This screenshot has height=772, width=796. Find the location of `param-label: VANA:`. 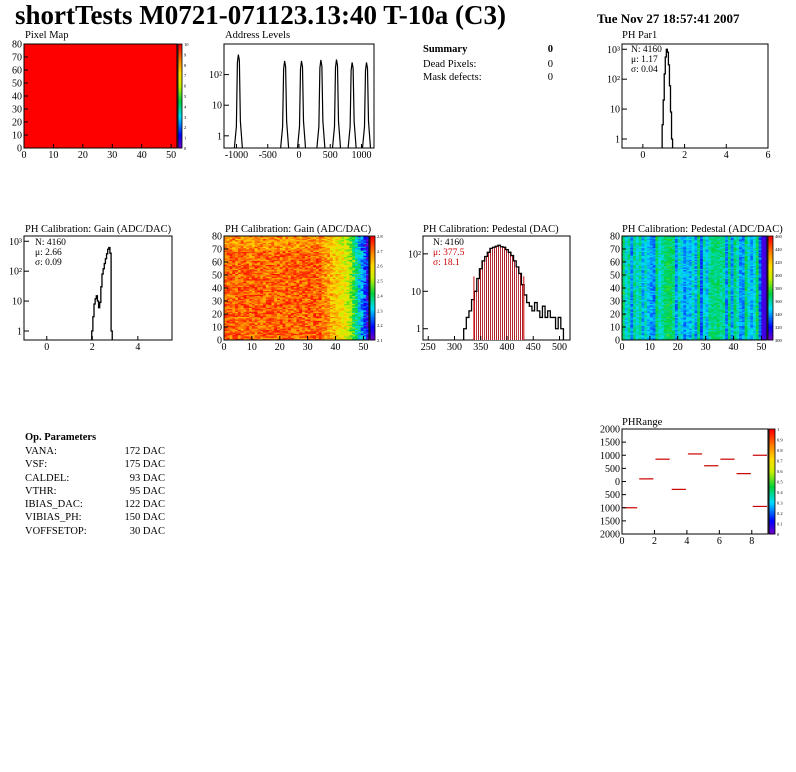

param-label: VANA: is located at coordinates (41, 451).